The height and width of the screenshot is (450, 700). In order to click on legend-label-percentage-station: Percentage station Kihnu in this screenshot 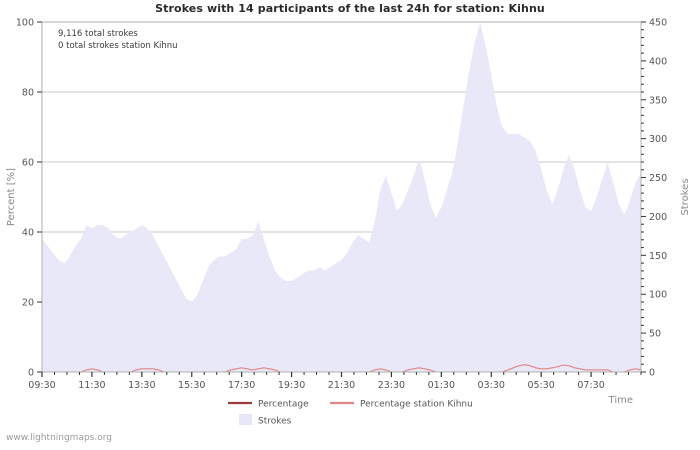, I will do `click(416, 405)`.